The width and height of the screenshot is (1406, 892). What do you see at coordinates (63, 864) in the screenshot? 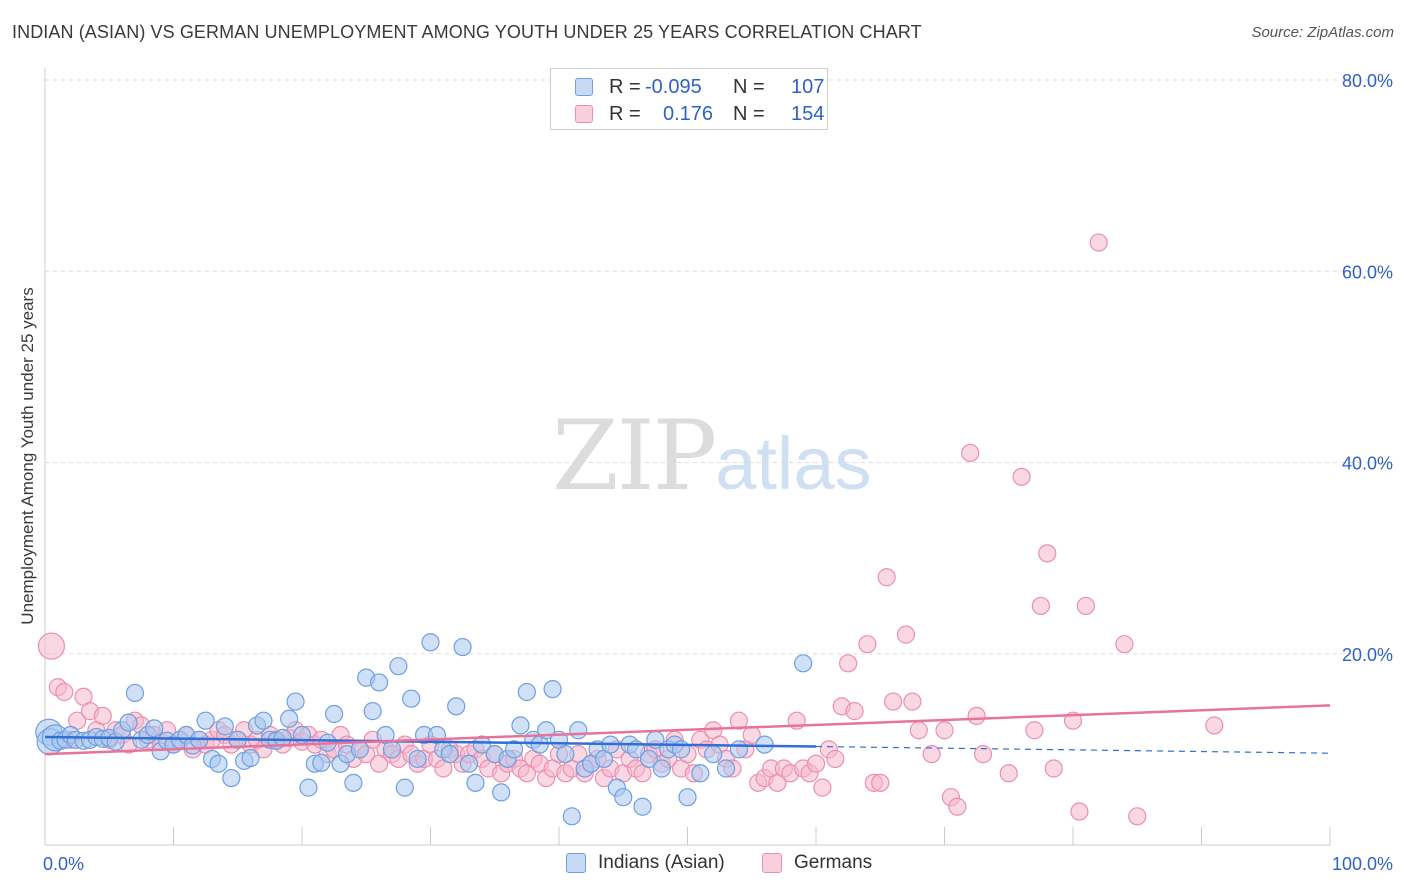
I see `x-tick-label: 0.0%` at bounding box center [63, 864].